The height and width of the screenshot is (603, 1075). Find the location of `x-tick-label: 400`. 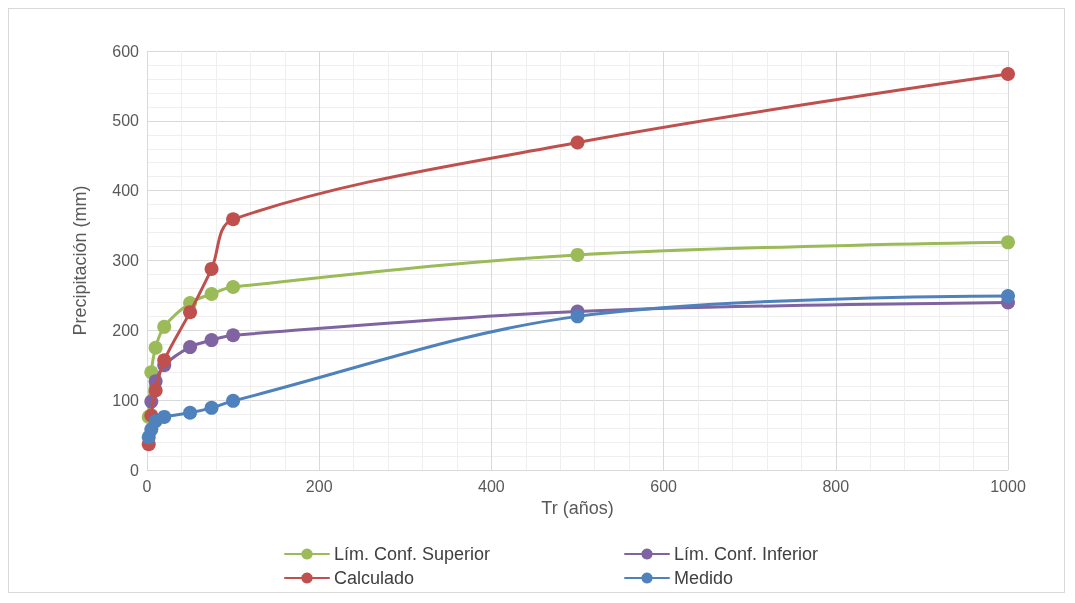

x-tick-label: 400 is located at coordinates (491, 486).